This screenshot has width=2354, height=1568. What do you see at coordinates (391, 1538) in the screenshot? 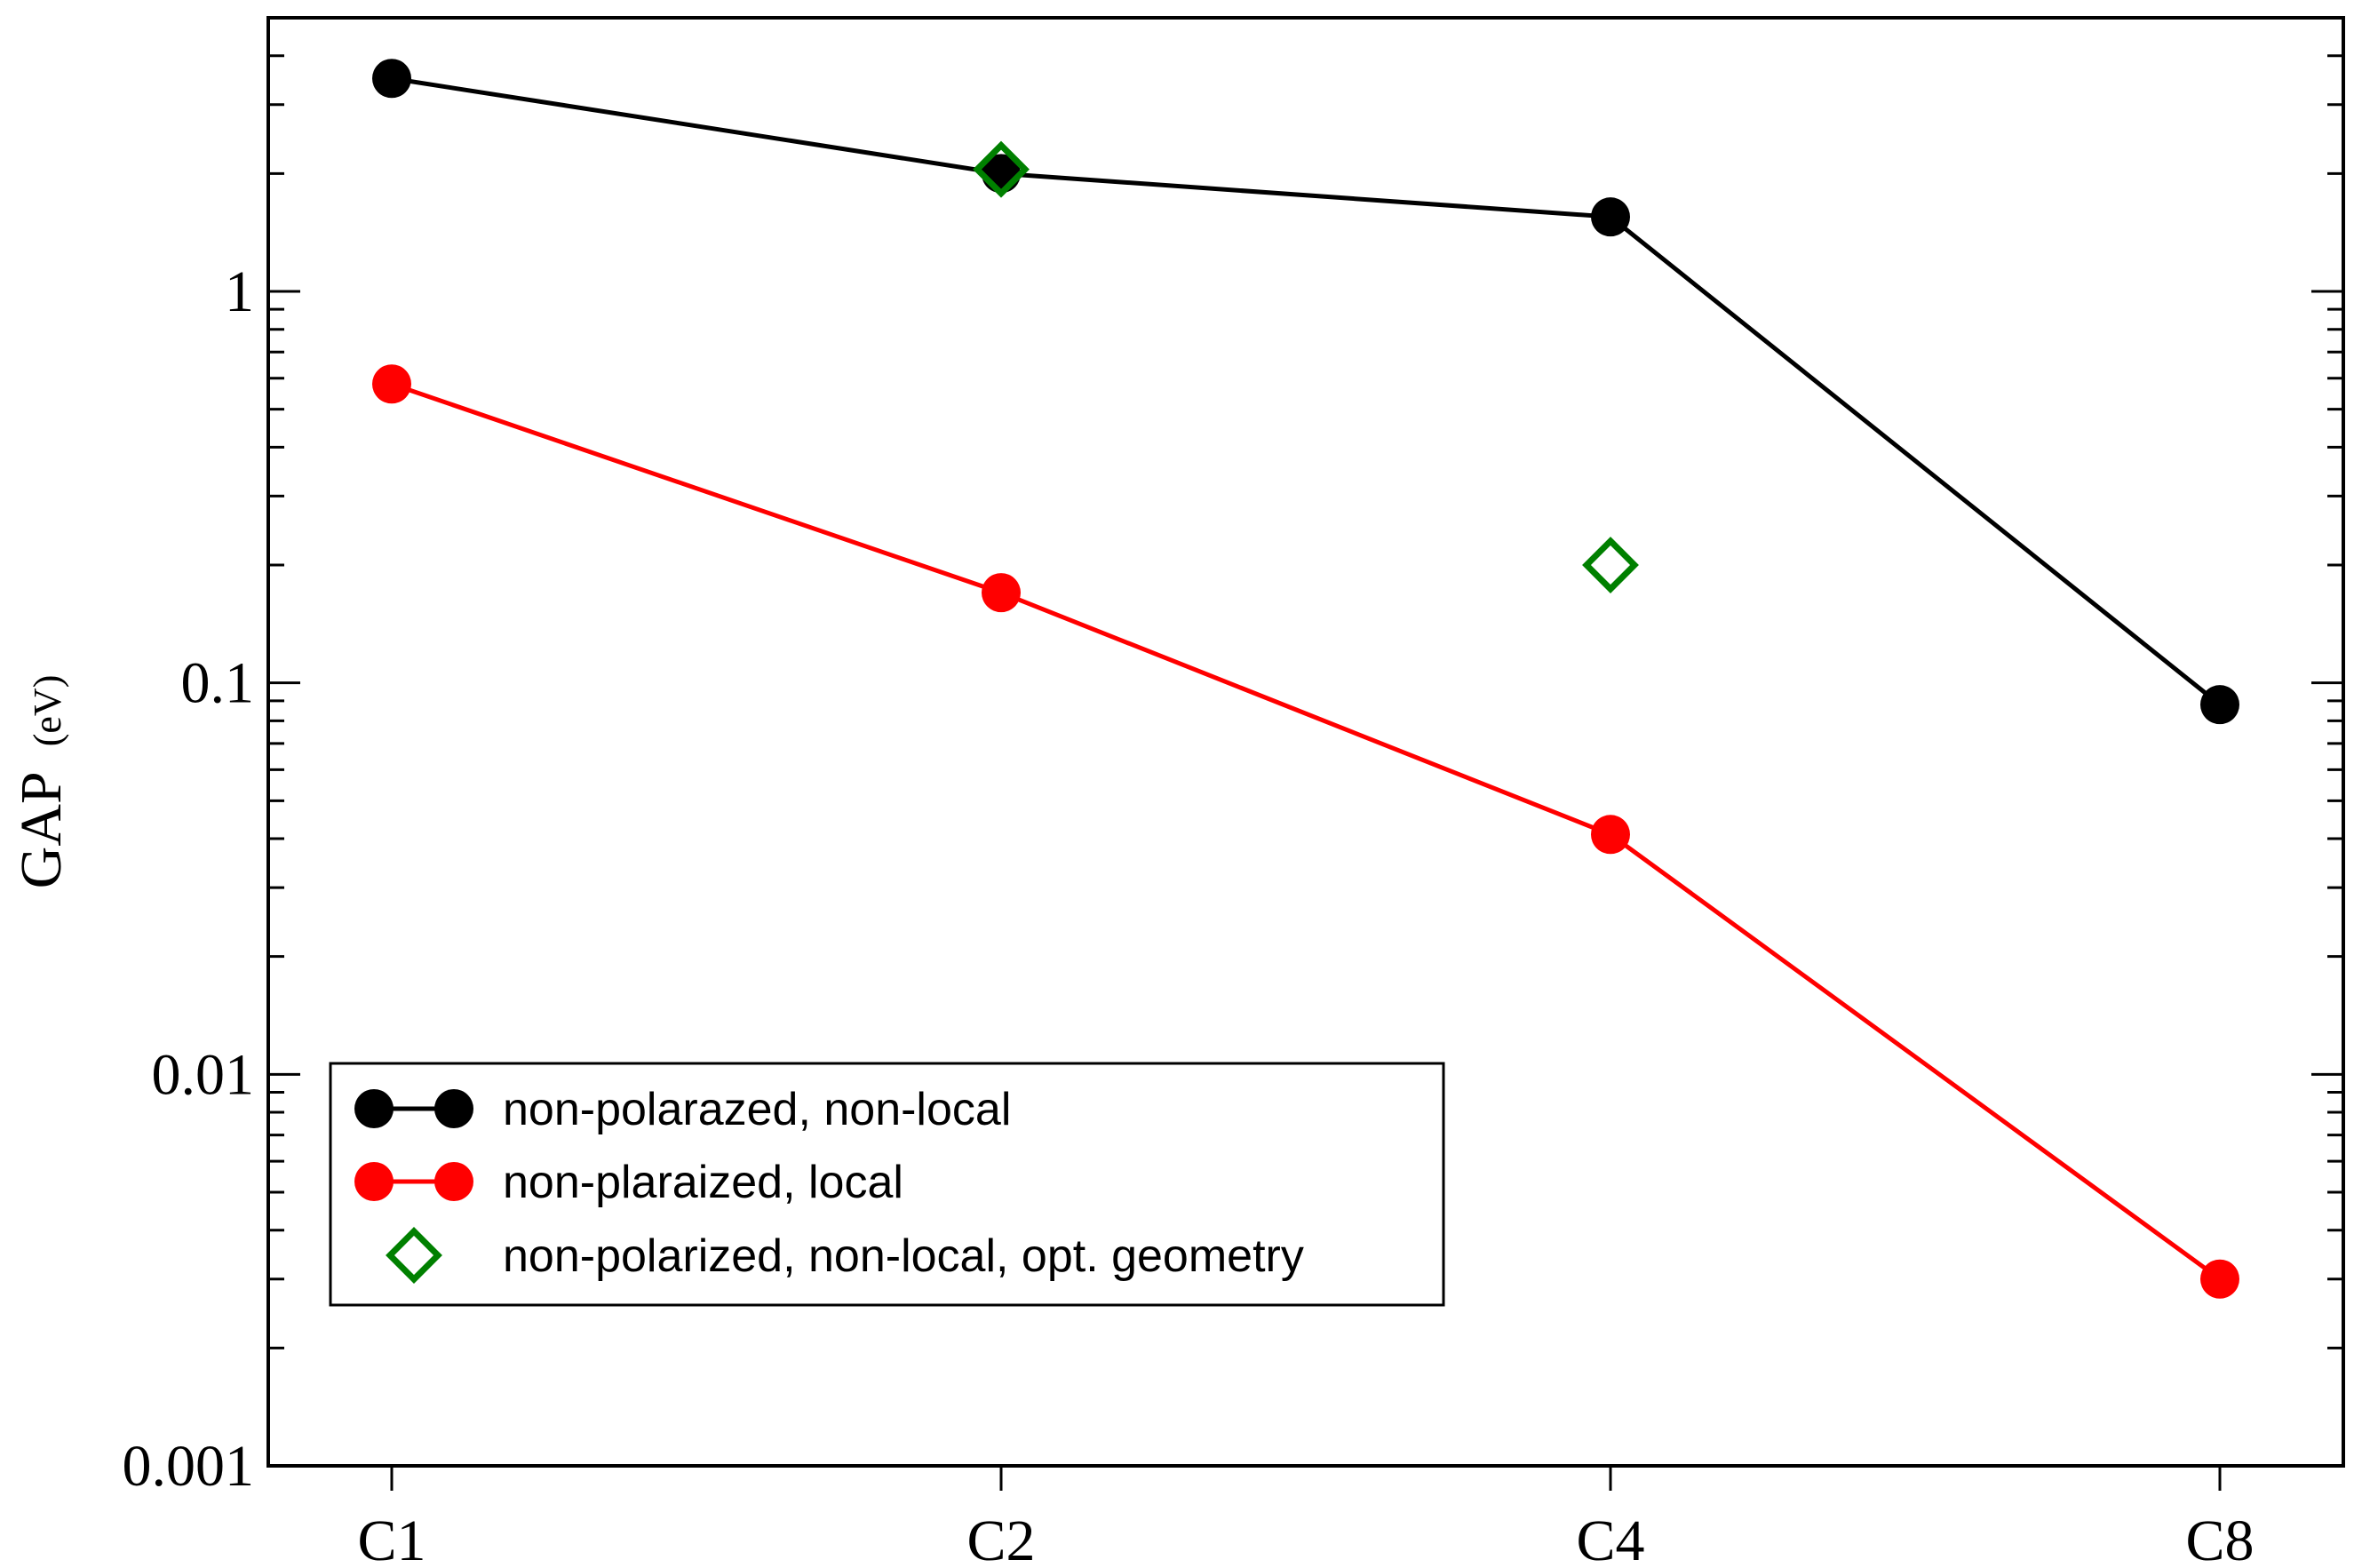
I see `x-tick-label: C1` at bounding box center [391, 1538].